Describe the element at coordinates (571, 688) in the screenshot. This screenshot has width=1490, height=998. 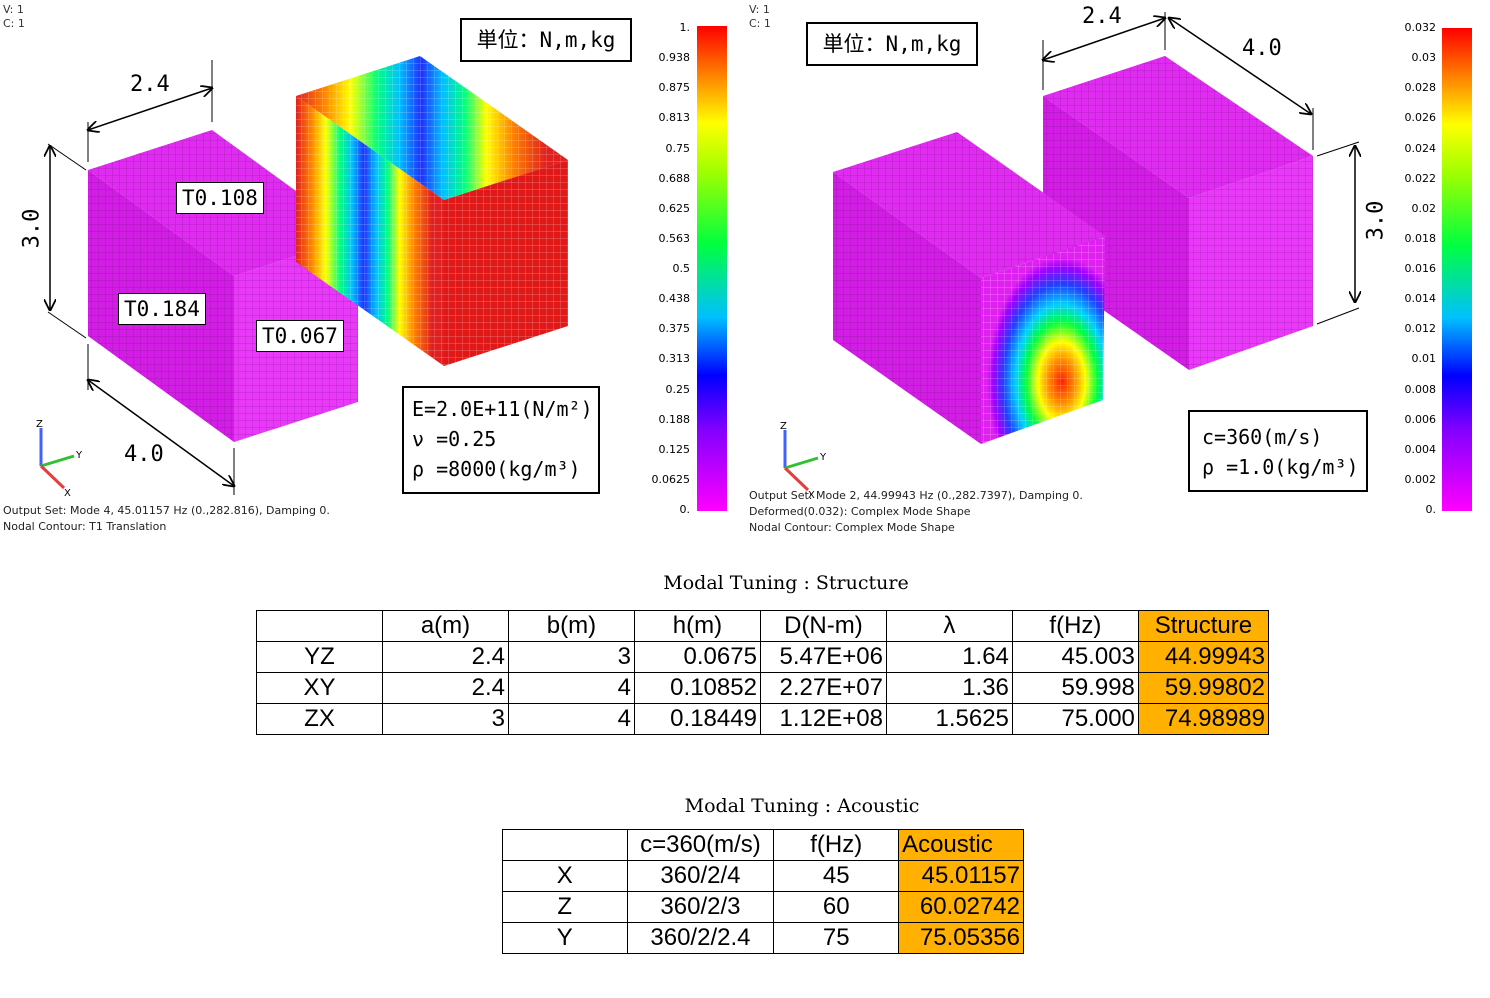
I see `table-cell: 4` at that location.